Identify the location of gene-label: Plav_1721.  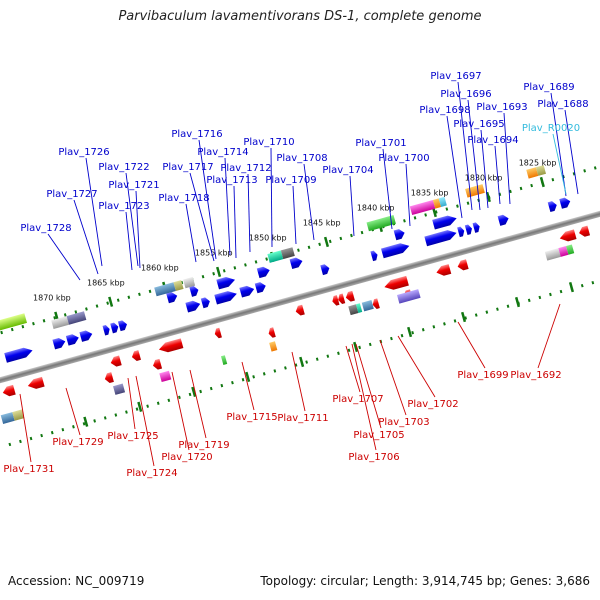
(133, 185).